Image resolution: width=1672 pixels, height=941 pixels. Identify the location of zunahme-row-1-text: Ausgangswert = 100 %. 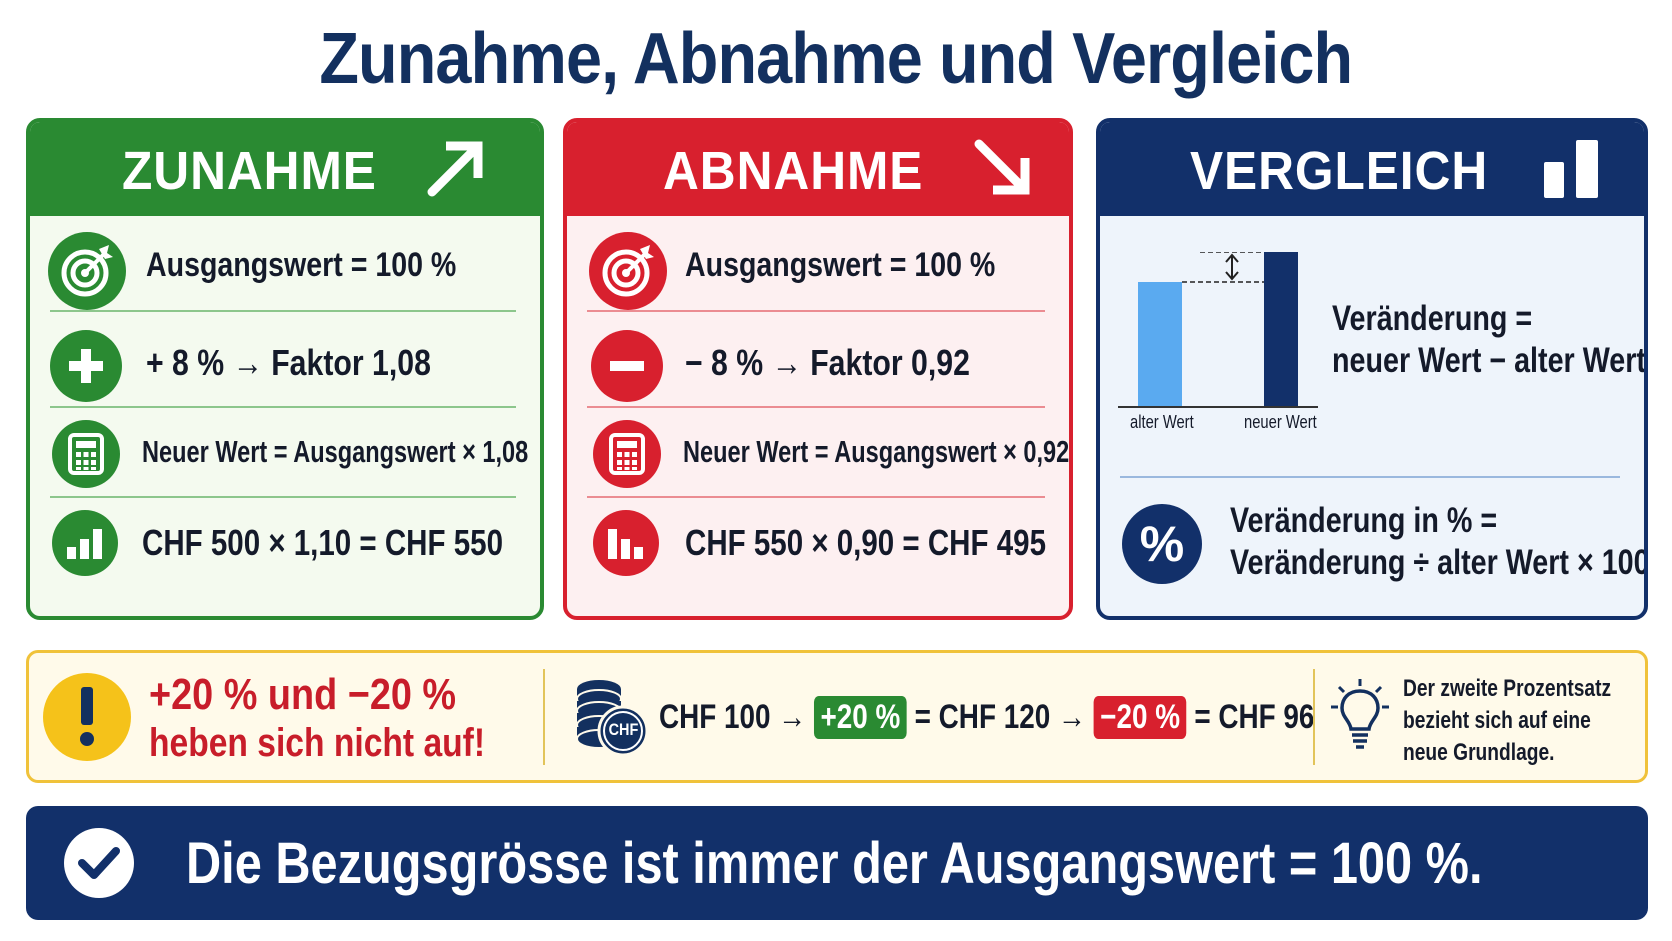
(301, 265).